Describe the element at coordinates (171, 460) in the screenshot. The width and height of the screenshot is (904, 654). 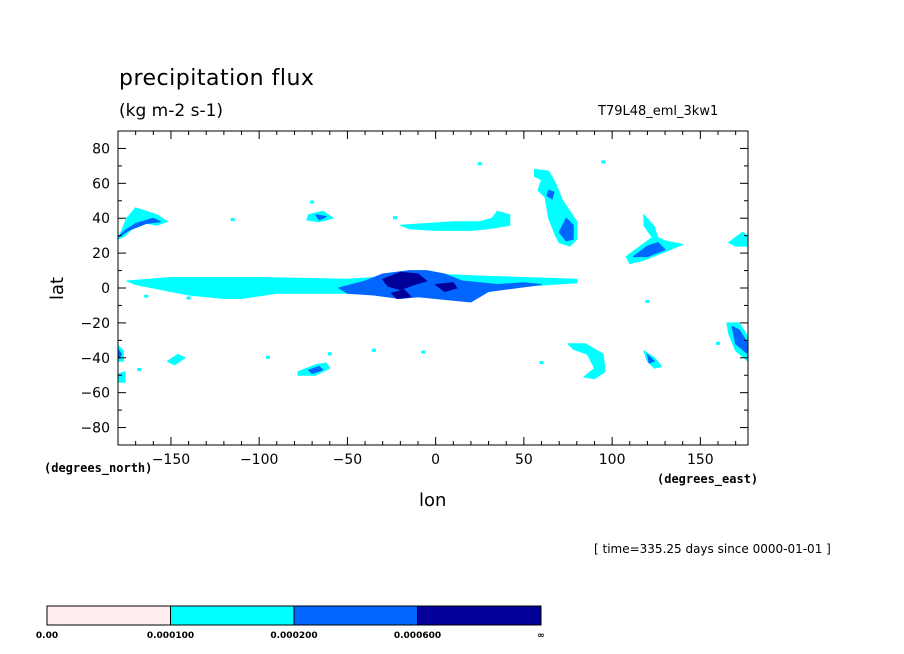
I see `x-tick-label: −150` at that location.